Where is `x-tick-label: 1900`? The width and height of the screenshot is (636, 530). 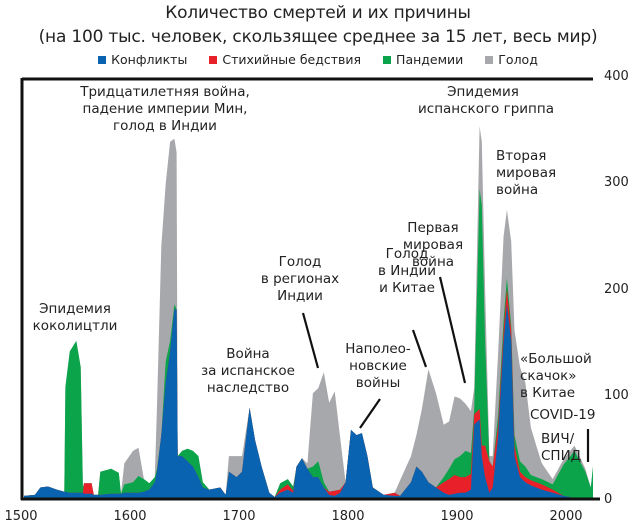 x-tick-label: 1900 is located at coordinates (457, 516).